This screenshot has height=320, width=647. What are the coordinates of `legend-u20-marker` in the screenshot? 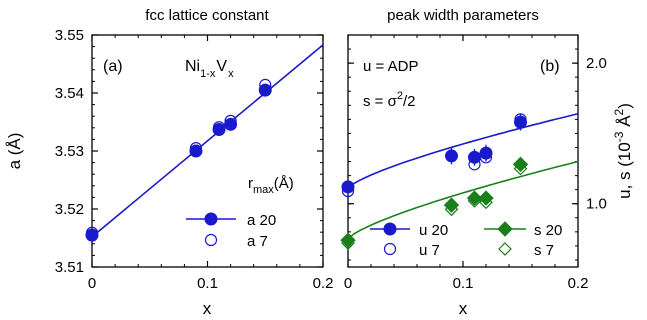 It's located at (390, 229).